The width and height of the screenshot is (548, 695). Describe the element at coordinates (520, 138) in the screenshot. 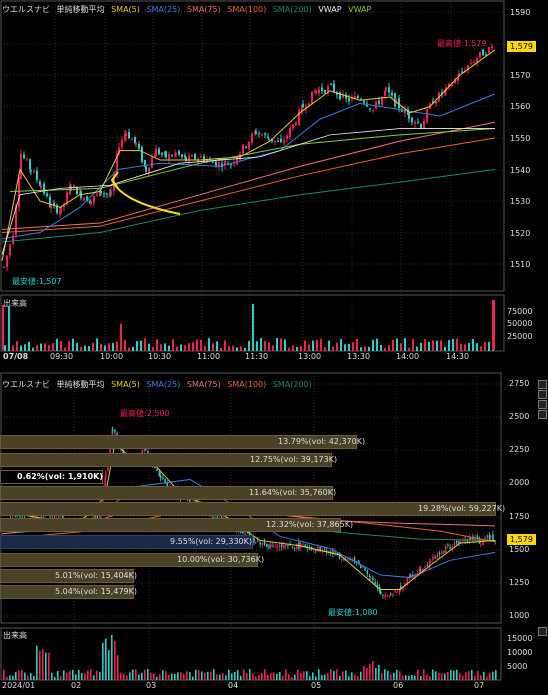

I see `y-tick: 1550` at that location.